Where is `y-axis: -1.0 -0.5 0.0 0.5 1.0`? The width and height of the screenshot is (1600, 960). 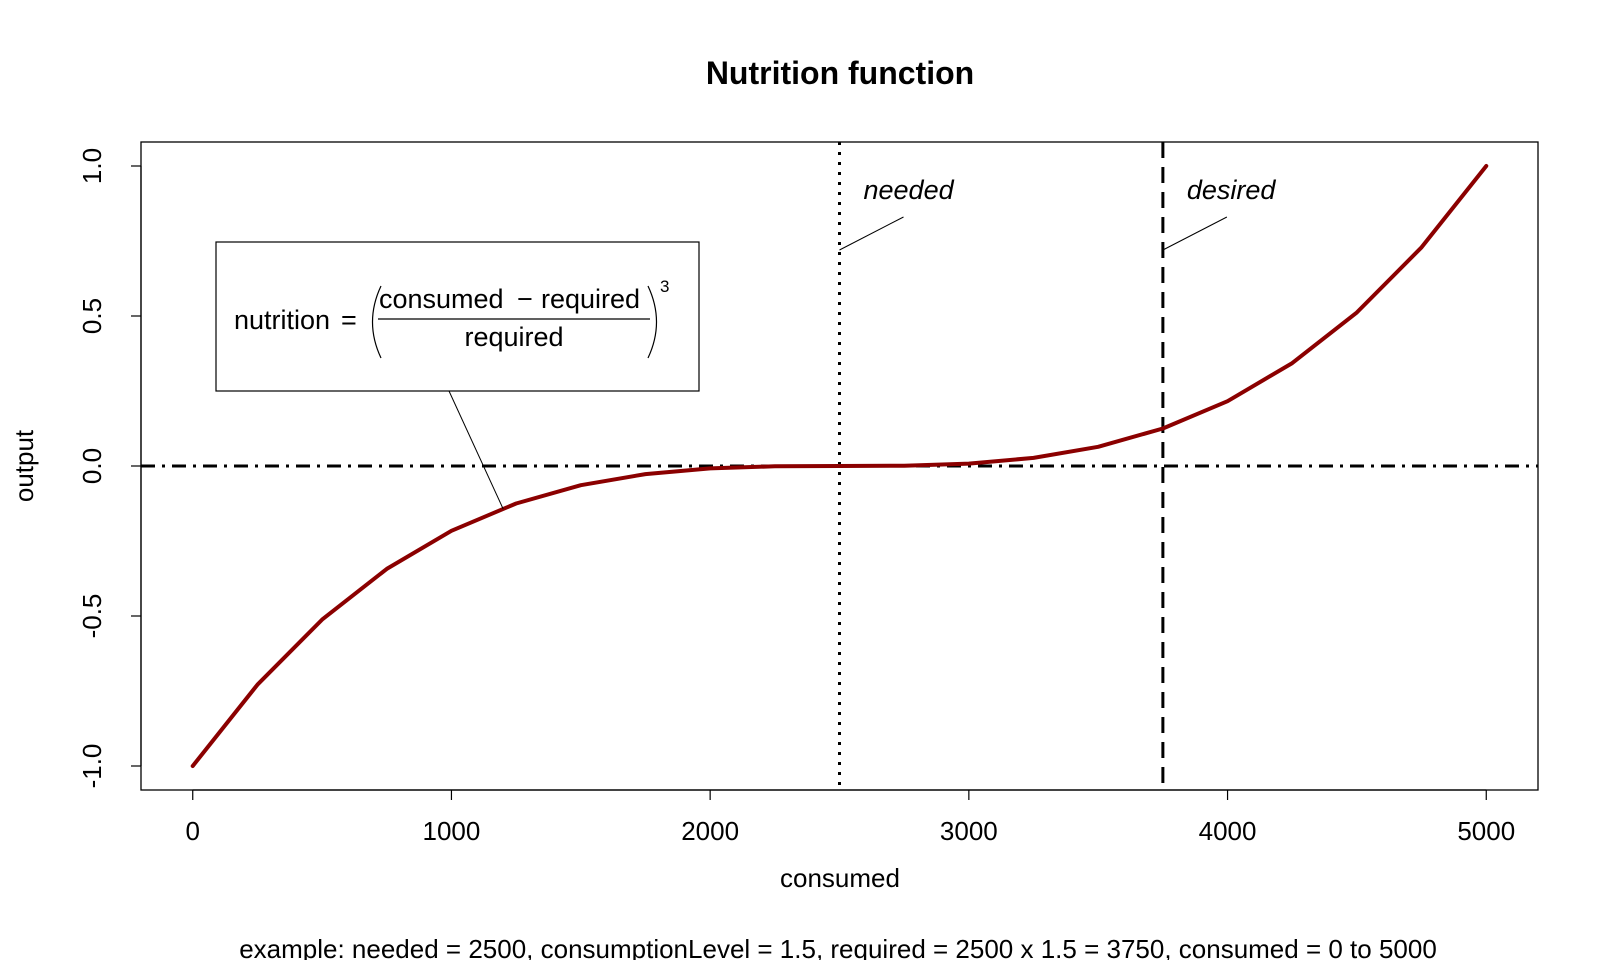 y-axis: -1.0 -0.5 0.0 0.5 1.0 is located at coordinates (109, 468).